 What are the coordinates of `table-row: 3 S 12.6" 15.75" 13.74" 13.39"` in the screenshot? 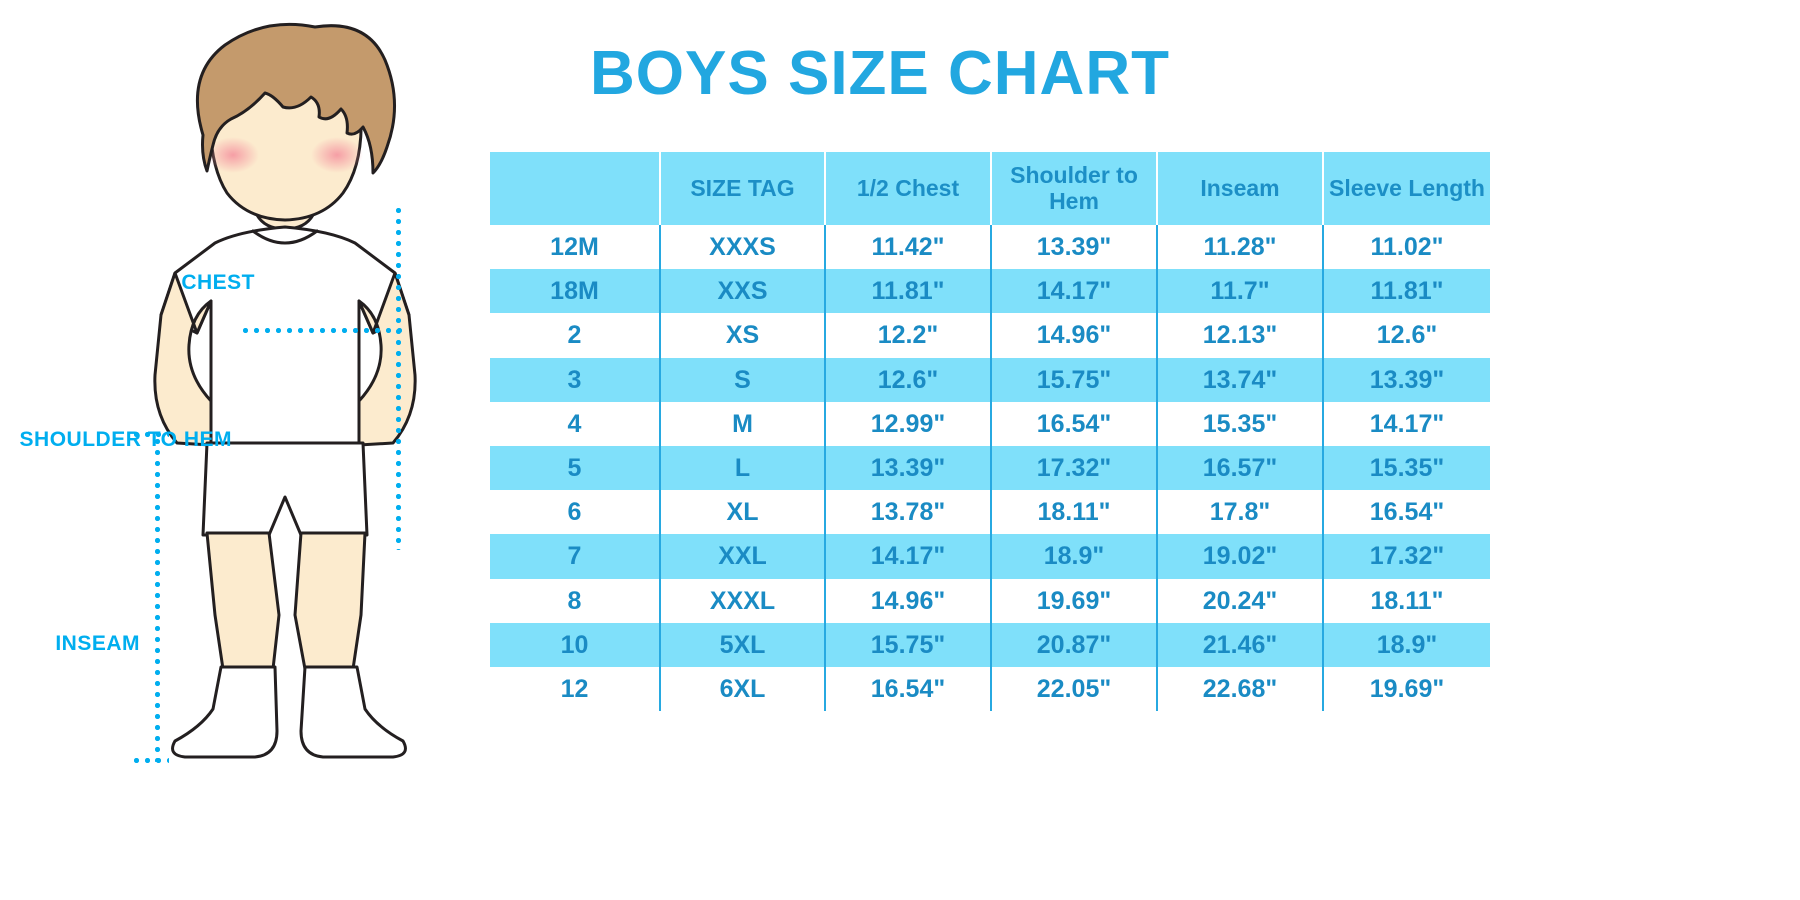 It's located at (990, 379).